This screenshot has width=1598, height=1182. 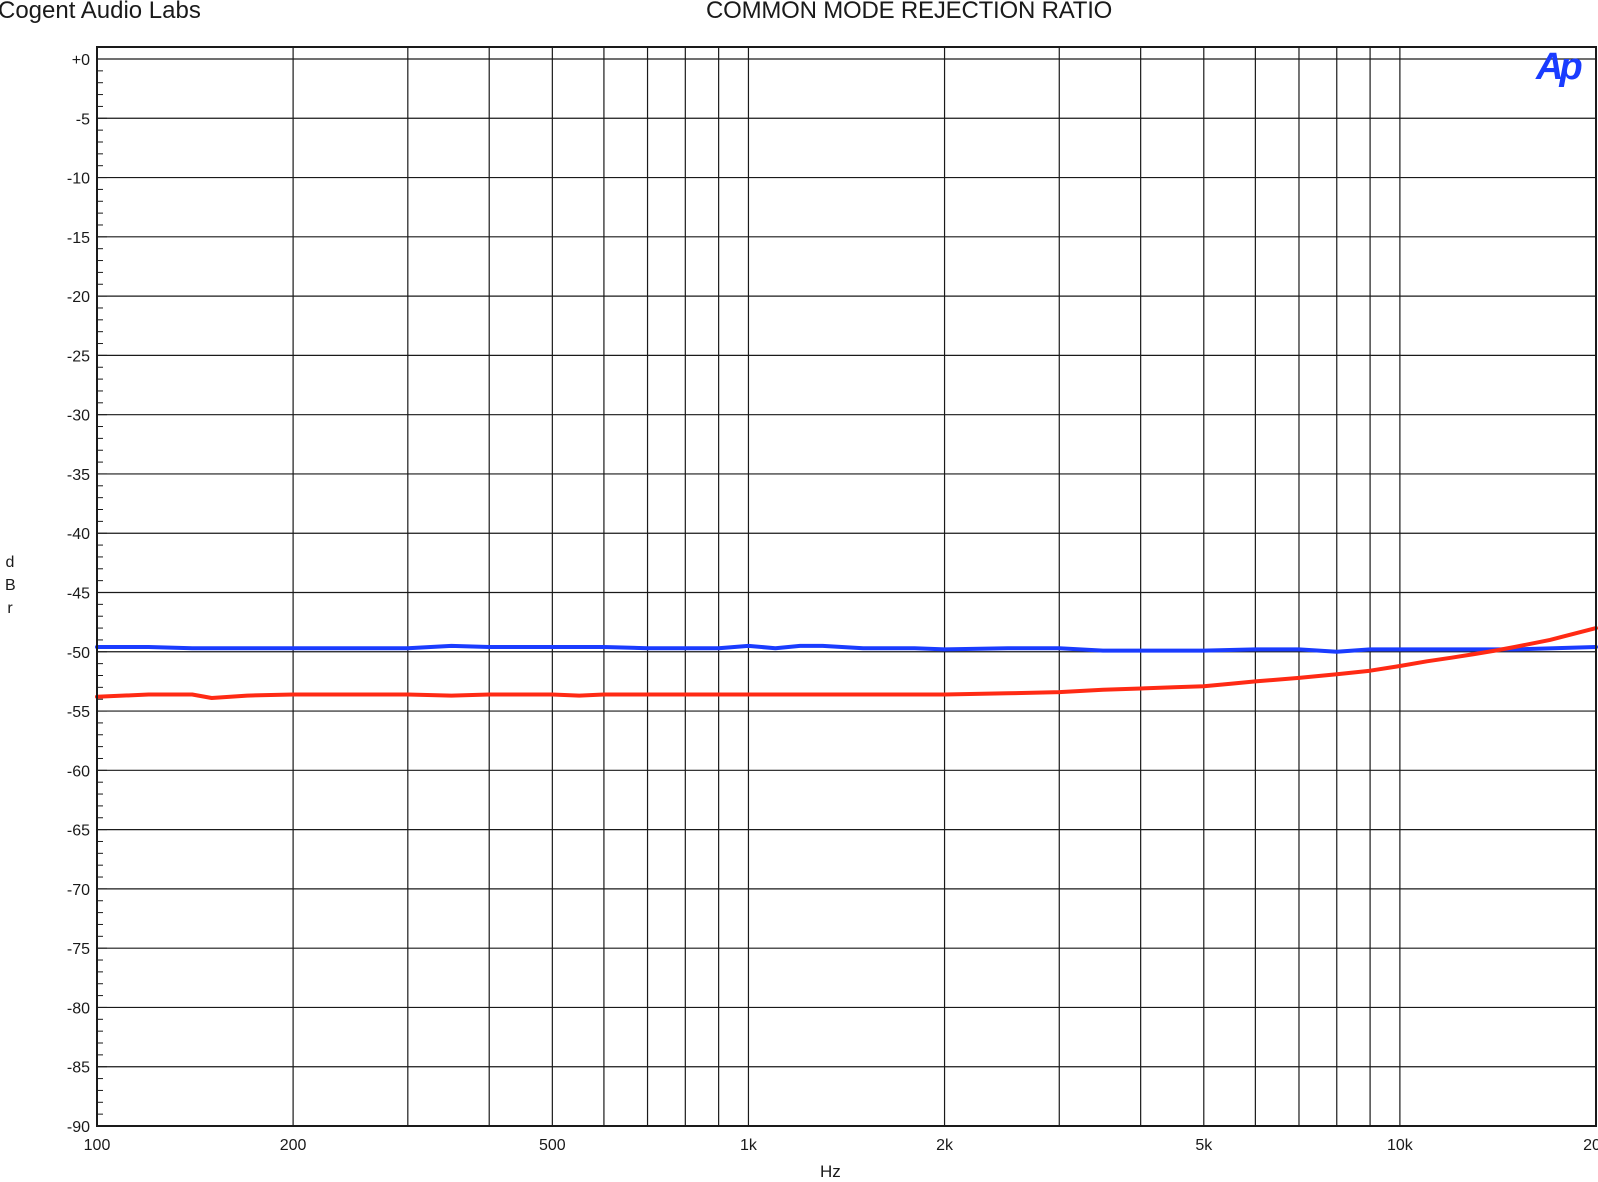 I want to click on x-tick-label: 1k, so click(x=749, y=1145).